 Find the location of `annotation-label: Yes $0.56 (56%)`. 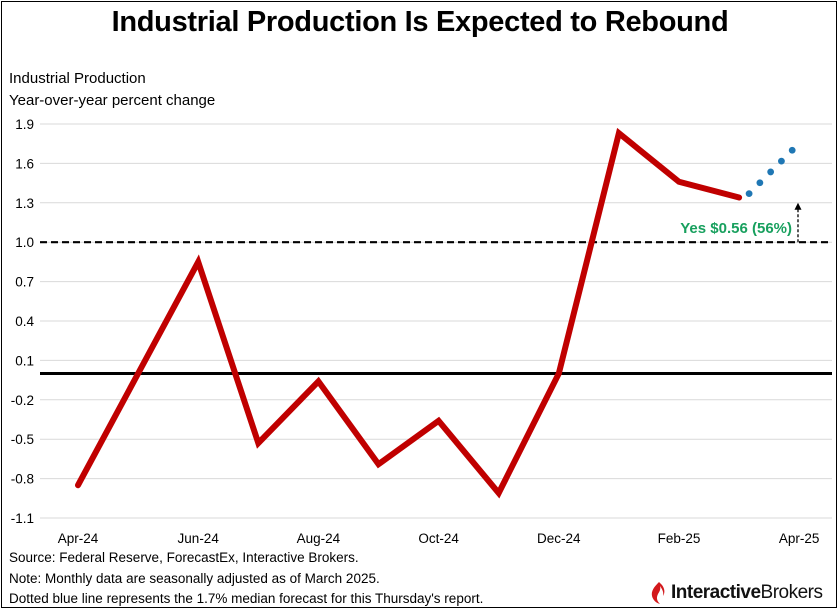

annotation-label: Yes $0.56 (56%) is located at coordinates (736, 228).